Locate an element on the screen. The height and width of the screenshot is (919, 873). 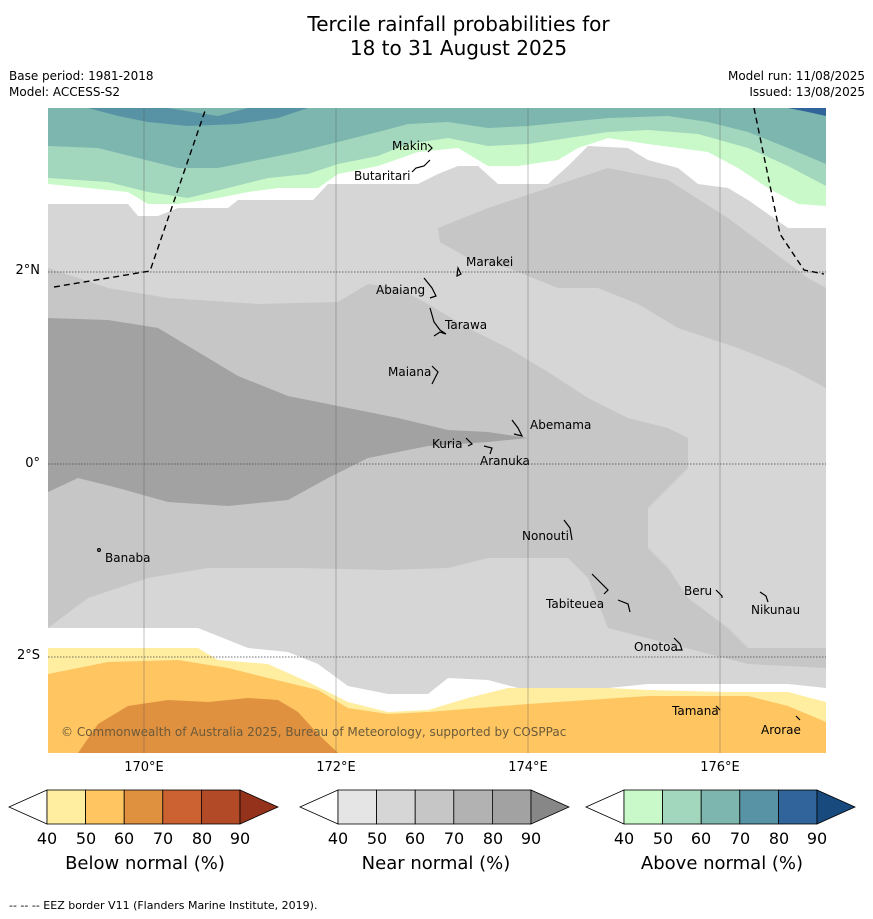
island-butaritari-shape is located at coordinates (421, 166).